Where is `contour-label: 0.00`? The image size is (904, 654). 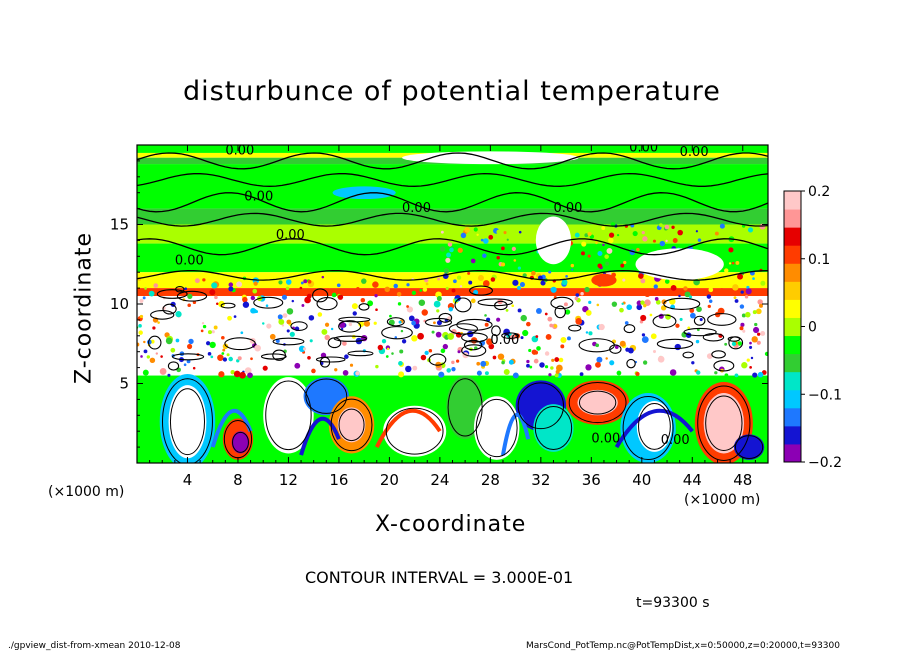
contour-label: 0.00 is located at coordinates (605, 438).